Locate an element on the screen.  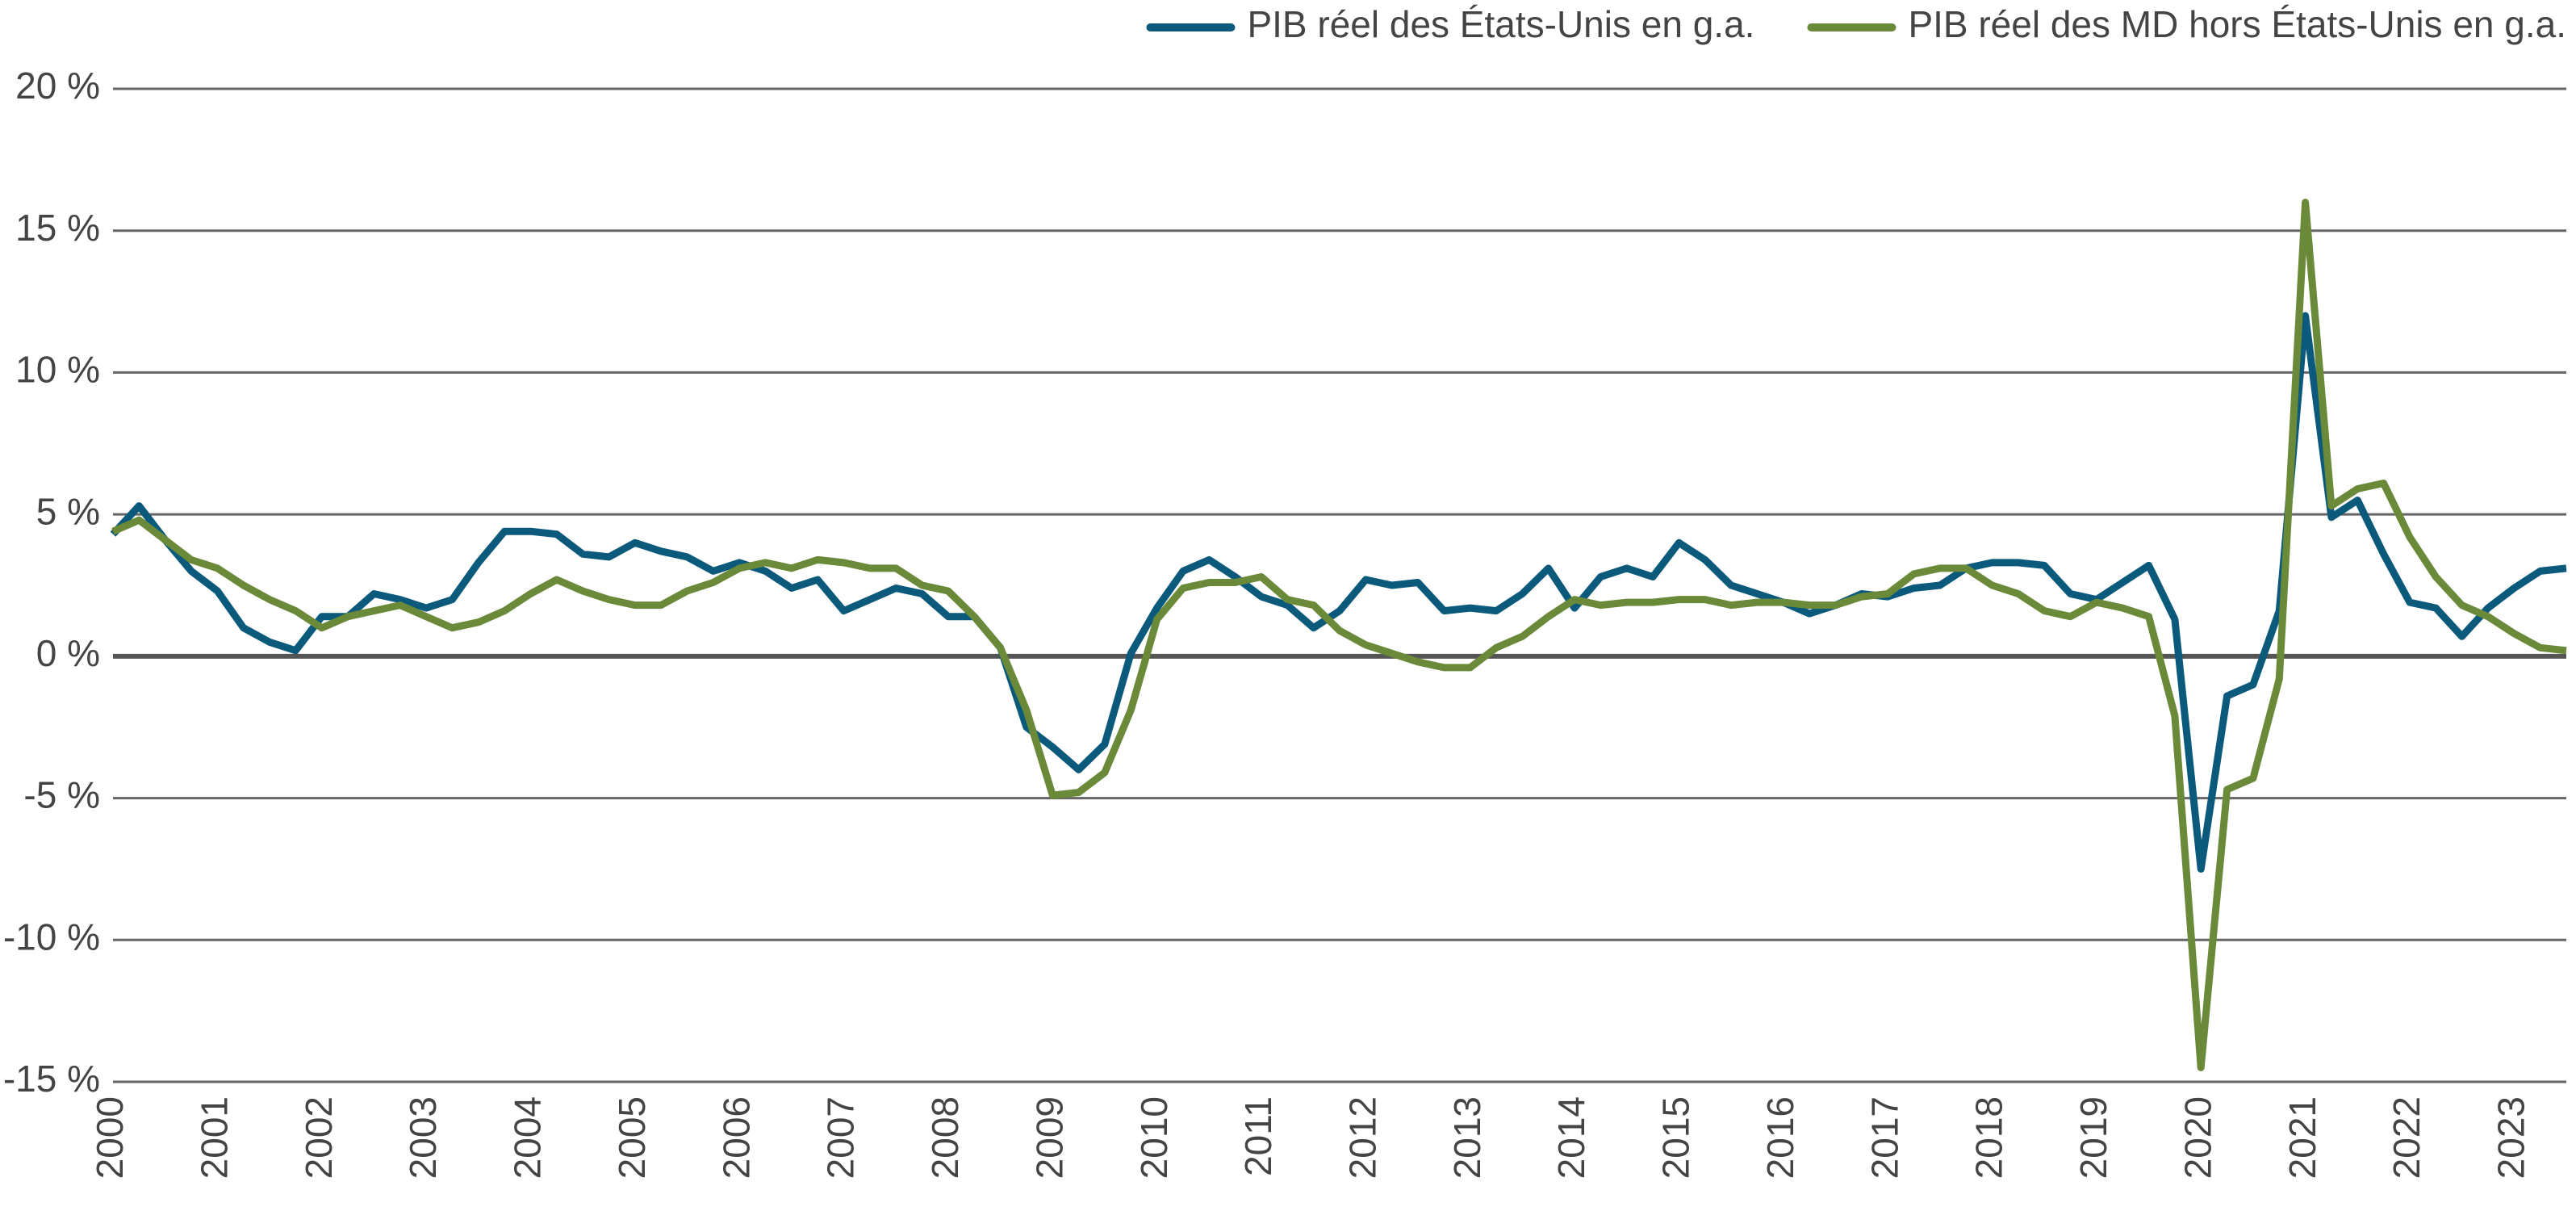
y-tick-label: 5 % is located at coordinates (68, 511).